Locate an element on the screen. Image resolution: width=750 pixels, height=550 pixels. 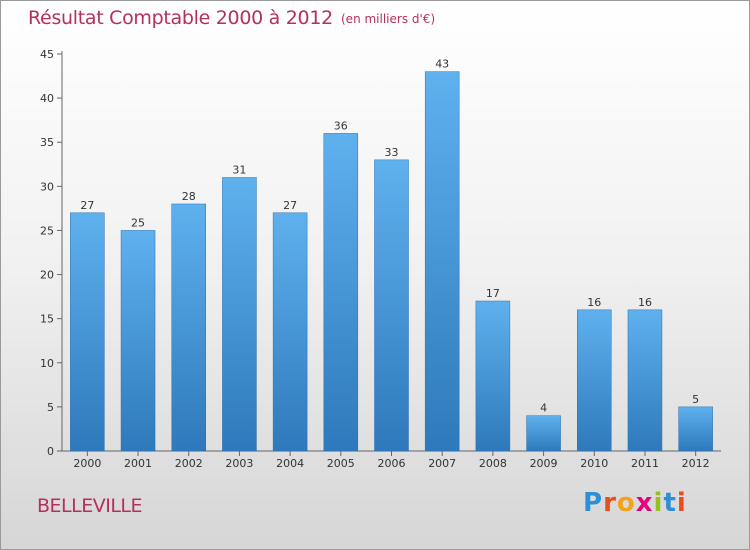
x-tick-label-2000: 2000 is located at coordinates (87, 463).